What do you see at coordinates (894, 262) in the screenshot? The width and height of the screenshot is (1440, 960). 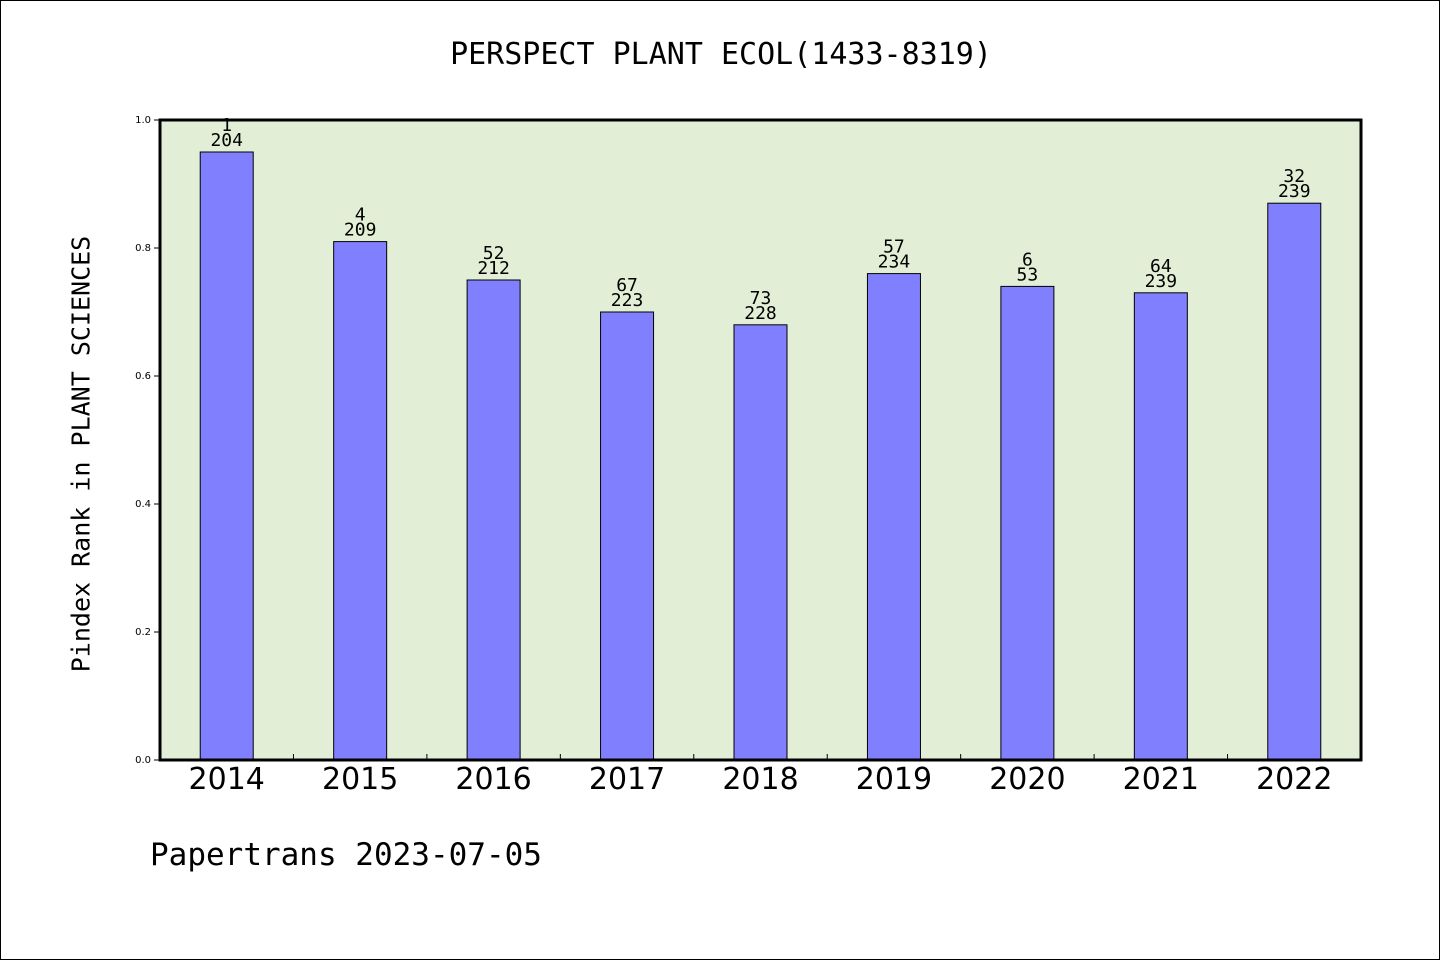 I see `bar-total-label: 234` at bounding box center [894, 262].